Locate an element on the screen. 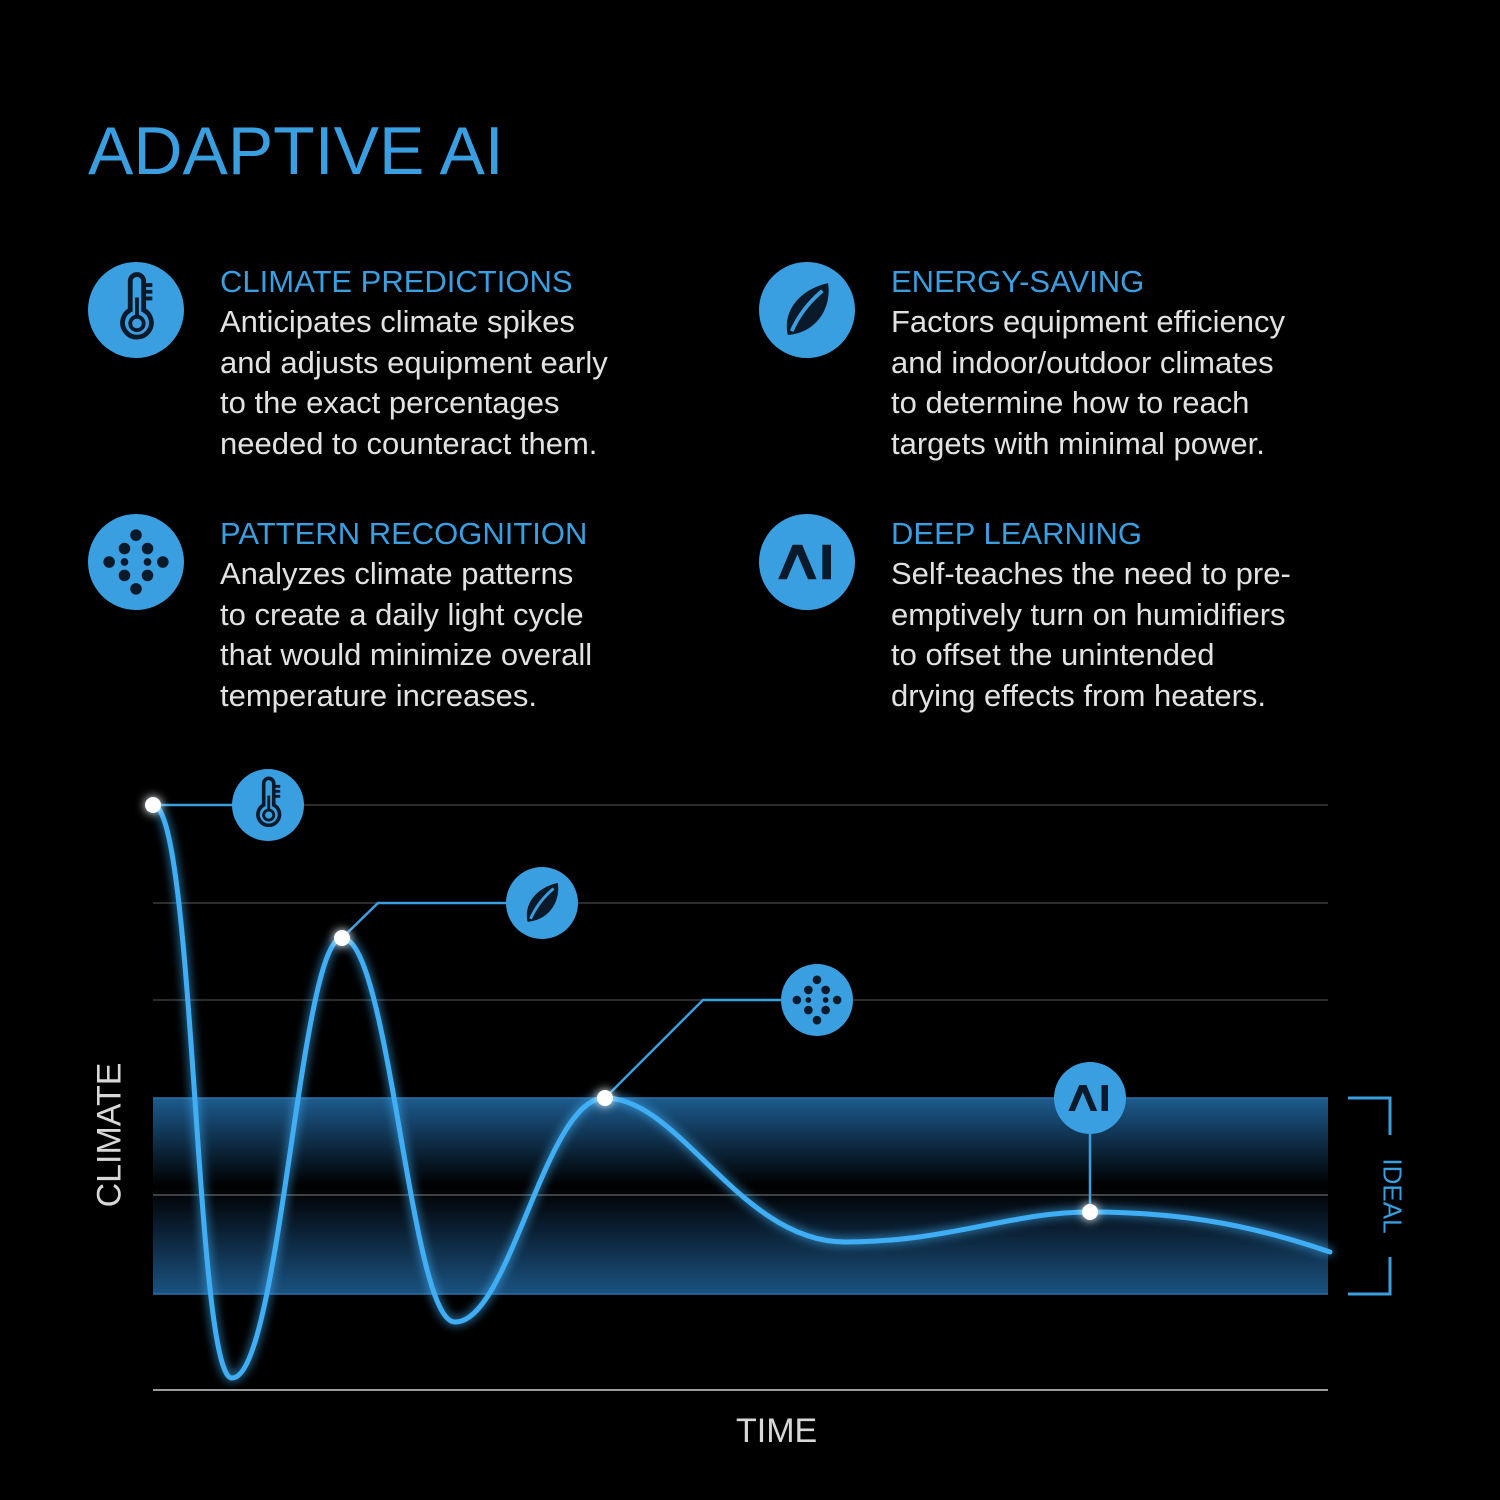 Image resolution: width=1500 pixels, height=1500 pixels. pattern-dots-icon is located at coordinates (817, 1000).